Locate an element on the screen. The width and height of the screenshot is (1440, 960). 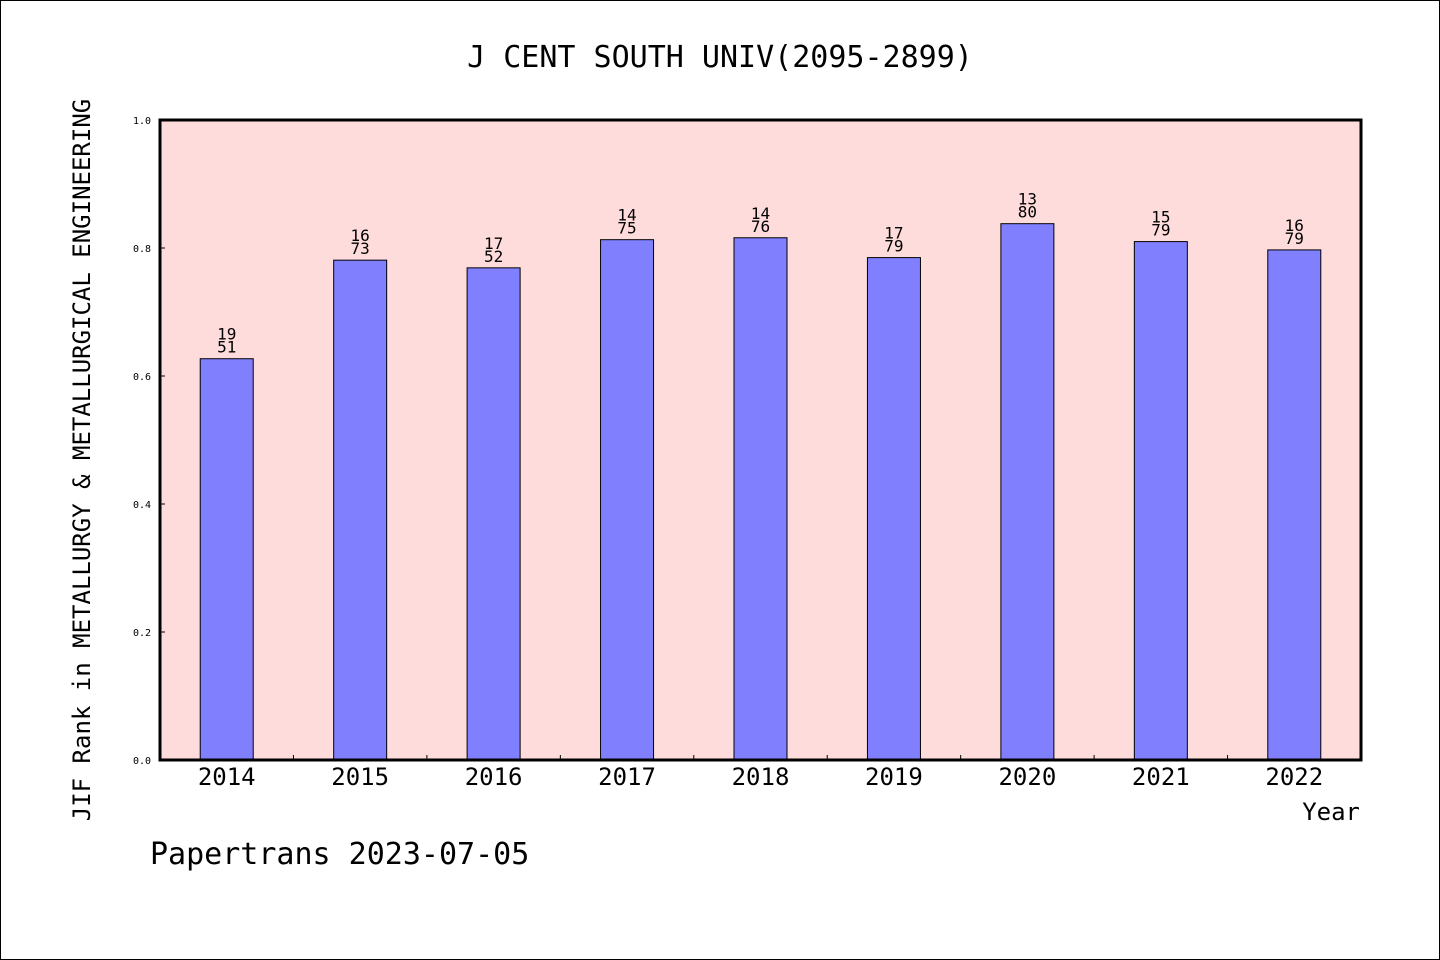
bar-total-label: 52 is located at coordinates (493, 256).